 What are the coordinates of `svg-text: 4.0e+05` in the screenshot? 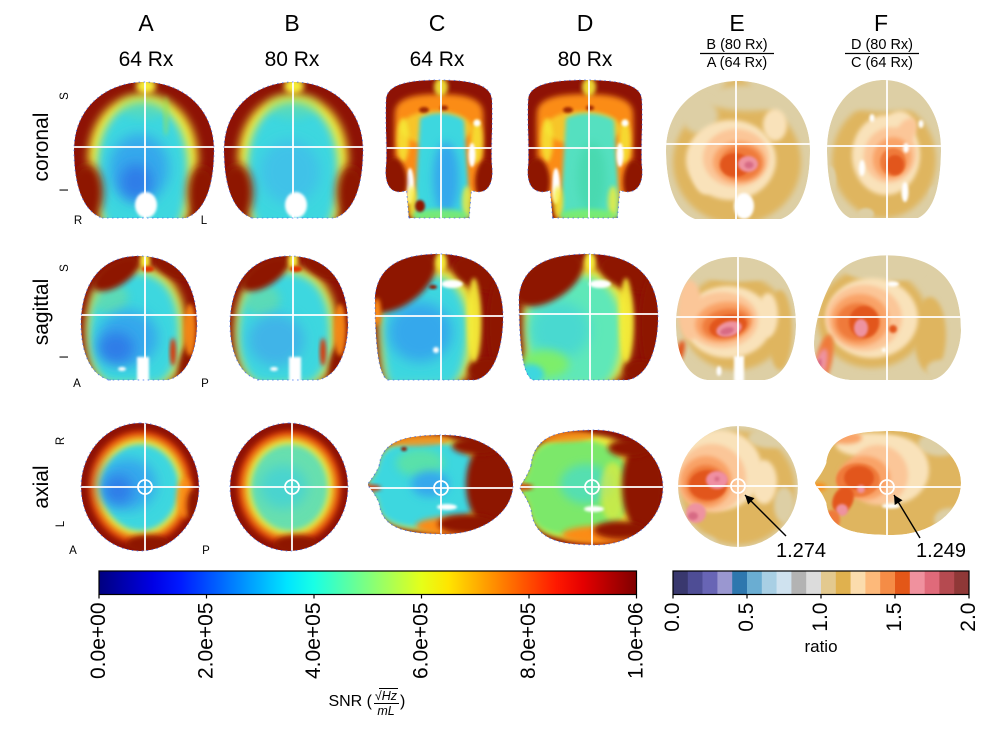 It's located at (313, 641).